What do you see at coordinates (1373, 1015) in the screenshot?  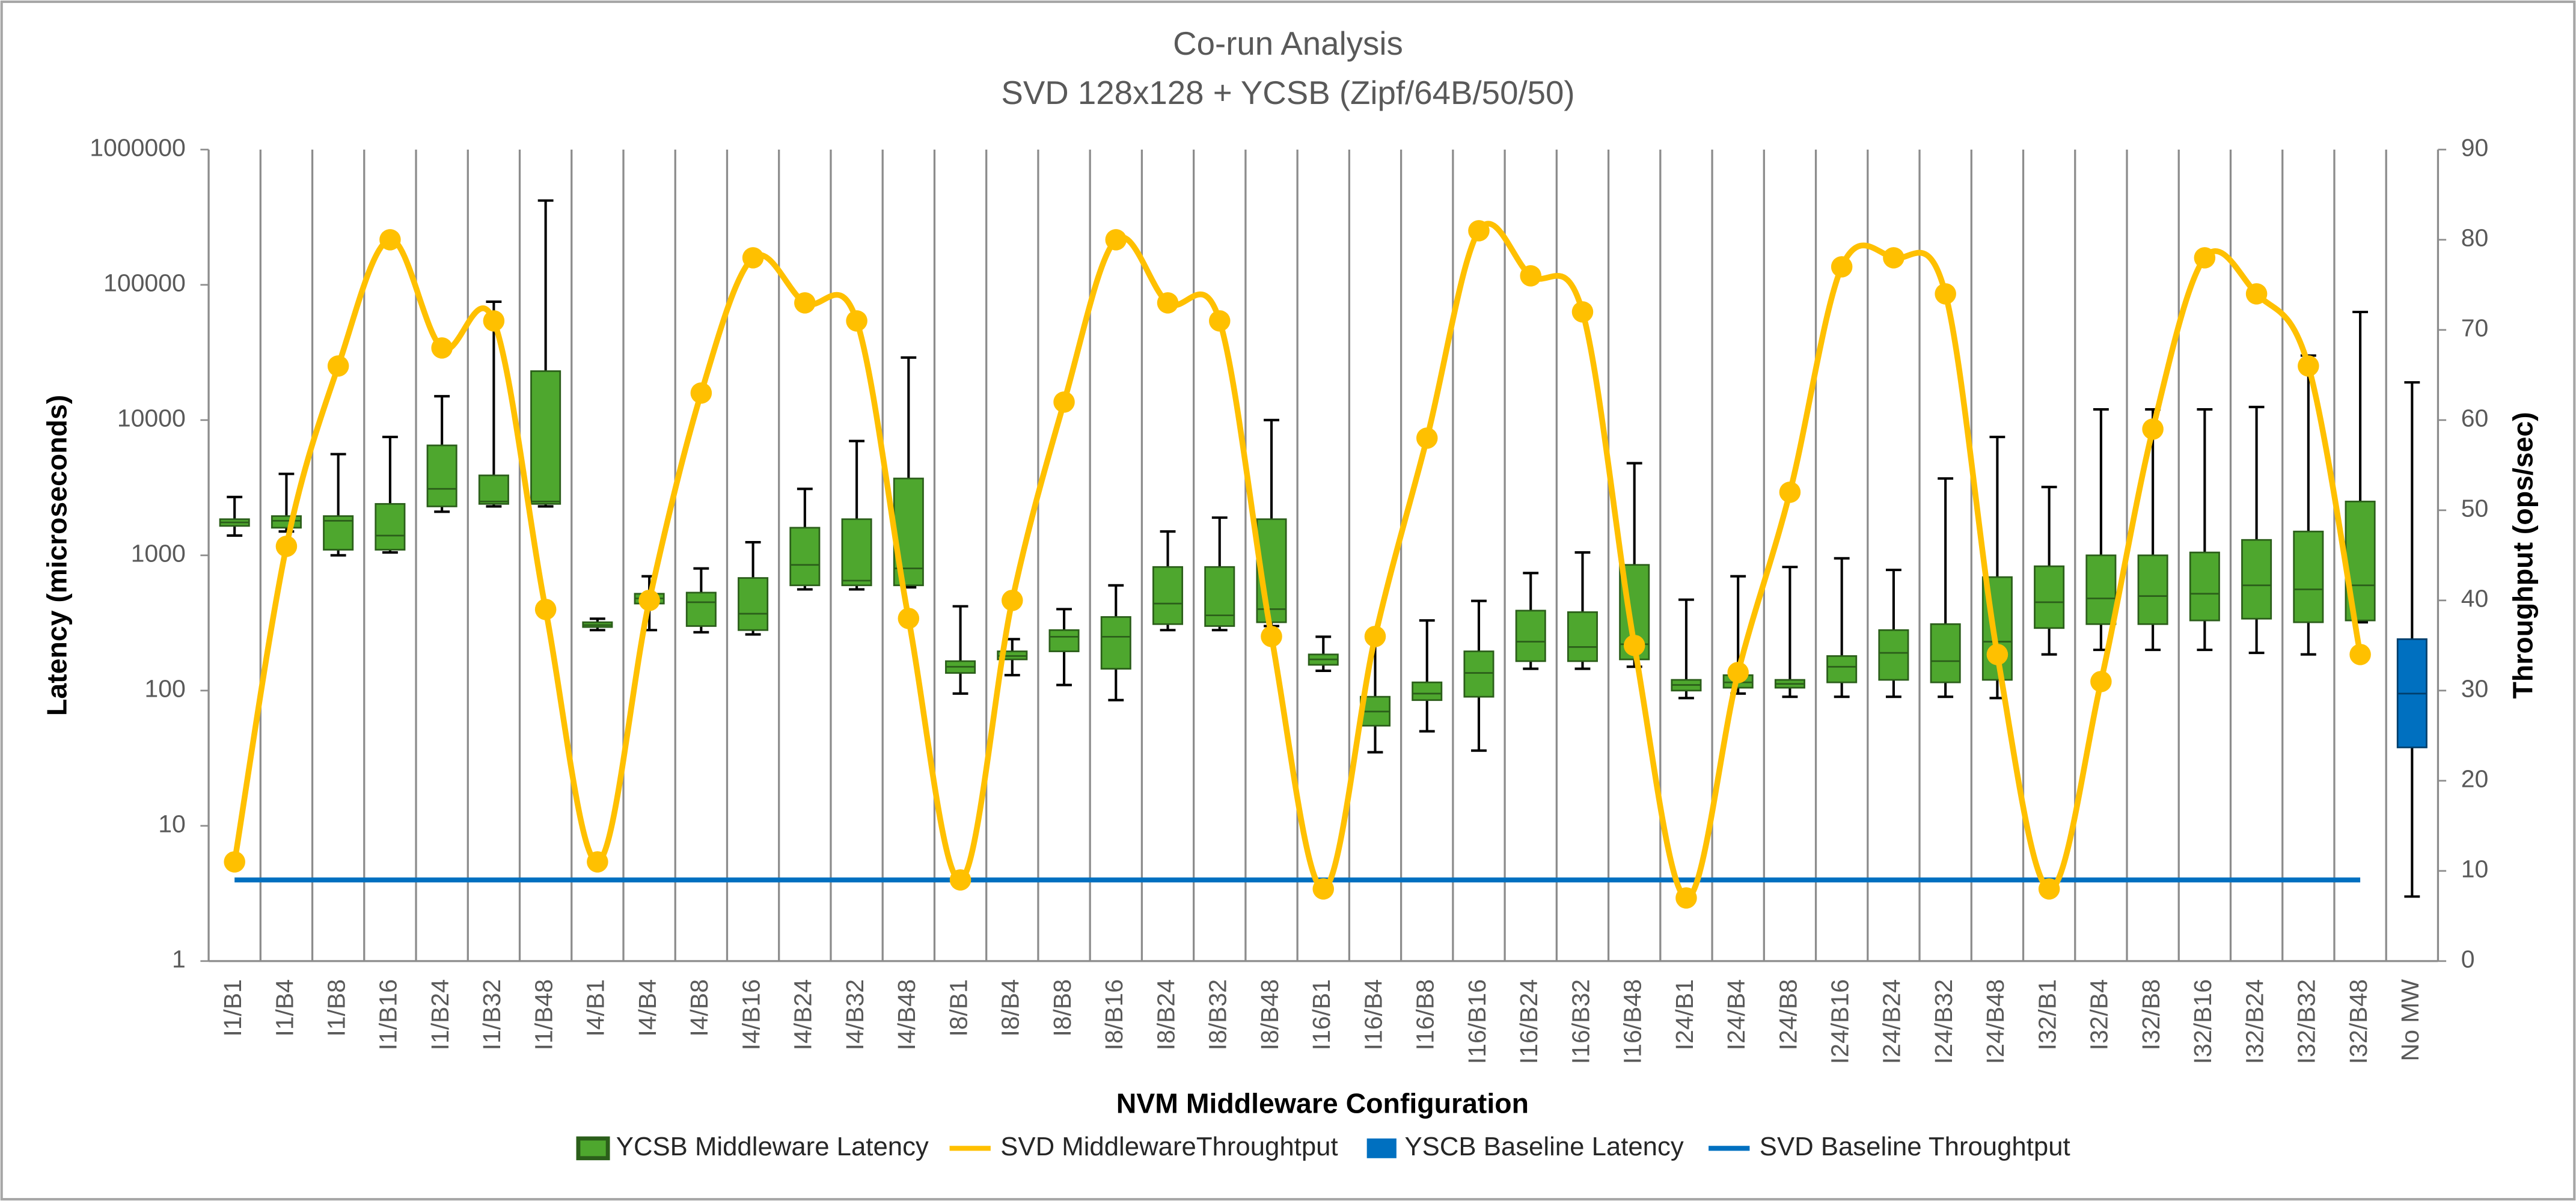 I see `x-tick-label: I16/B4` at bounding box center [1373, 1015].